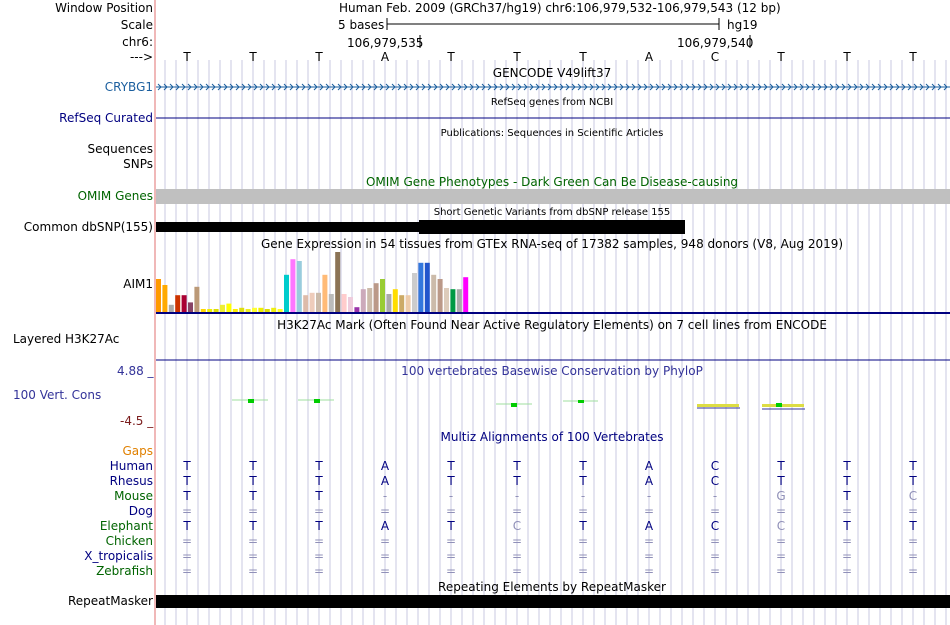 The height and width of the screenshot is (625, 950). Describe the element at coordinates (106, 118) in the screenshot. I see `refseq-label: RefSeq Curated` at that location.